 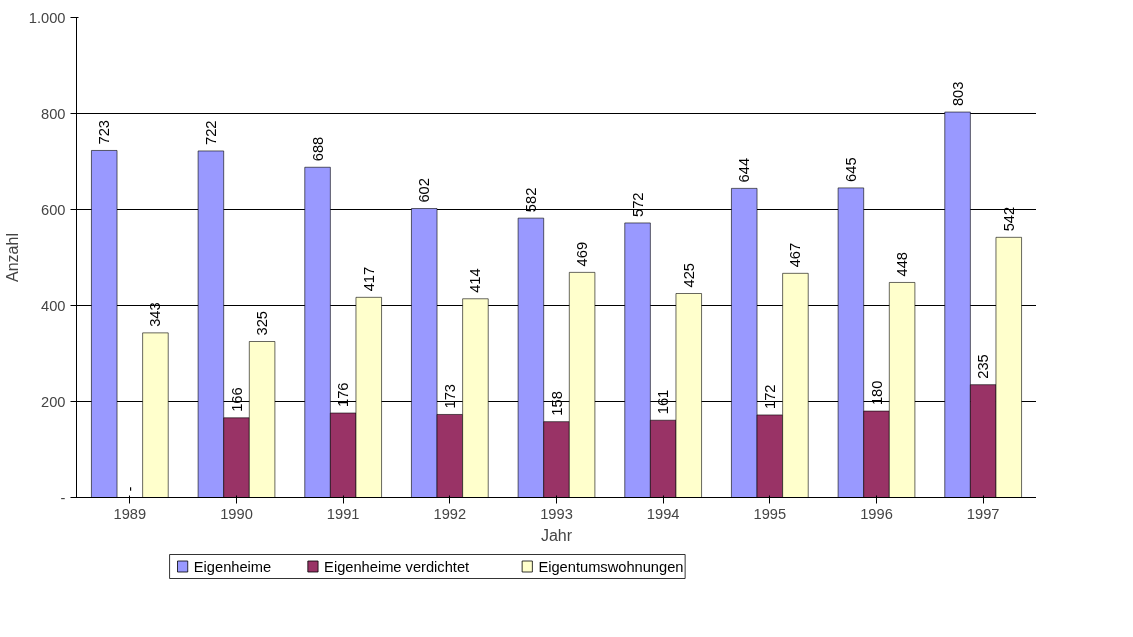 What do you see at coordinates (210, 132) in the screenshot?
I see `data-label: 722` at bounding box center [210, 132].